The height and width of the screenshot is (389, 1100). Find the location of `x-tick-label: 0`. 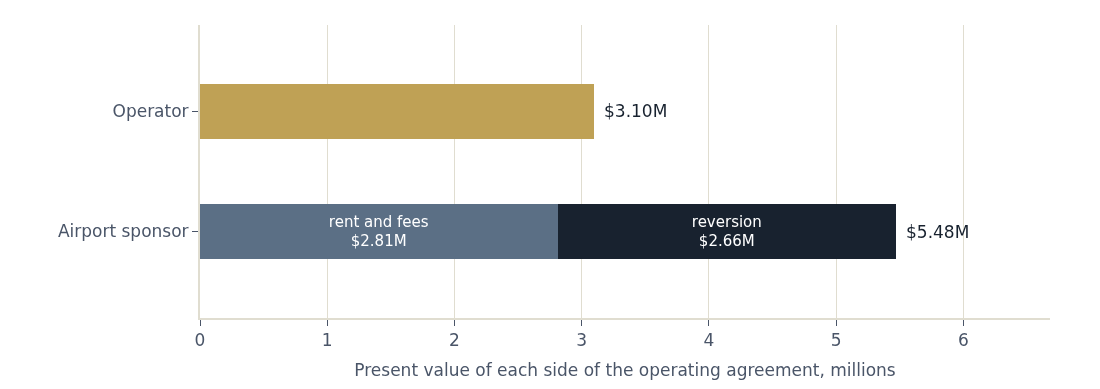

x-tick-label: 0 is located at coordinates (200, 340).